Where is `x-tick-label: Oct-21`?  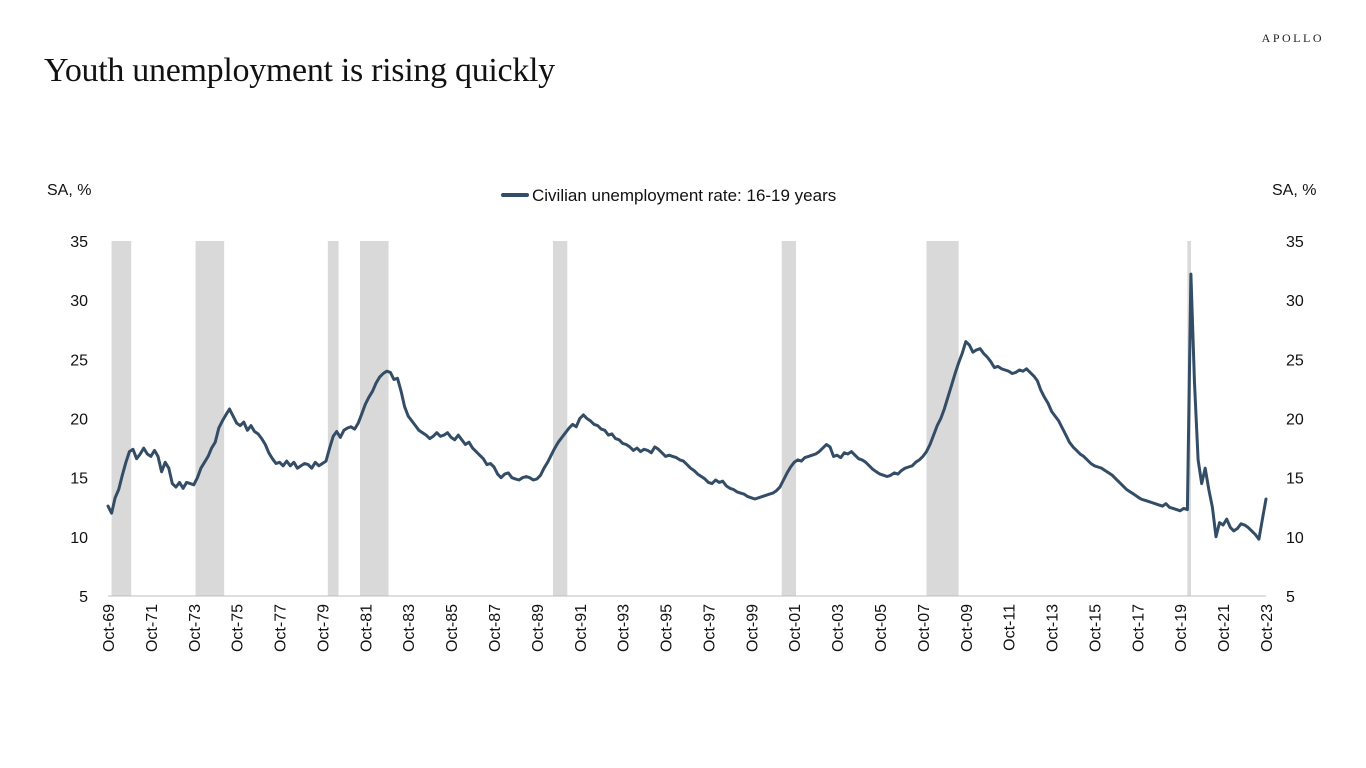
x-tick-label: Oct-21 is located at coordinates (1224, 628).